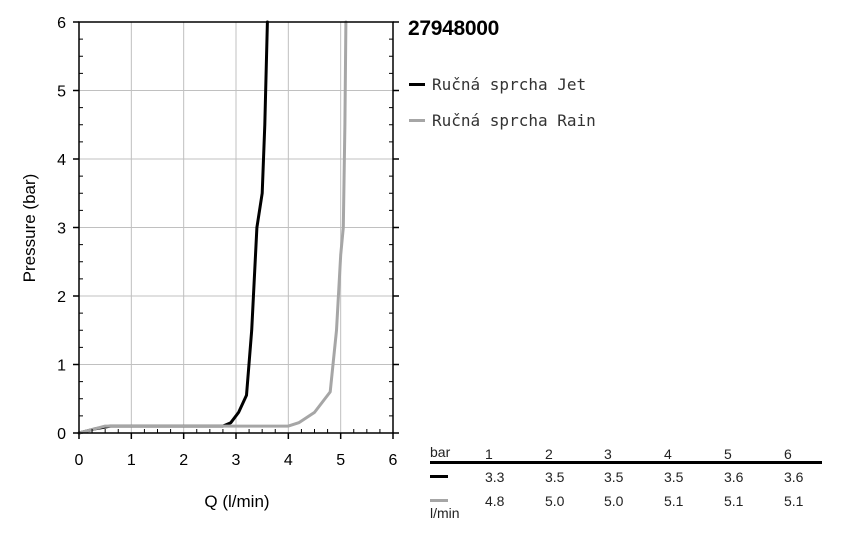 The image size is (844, 537). I want to click on flow-unit-label: l/min, so click(445, 513).